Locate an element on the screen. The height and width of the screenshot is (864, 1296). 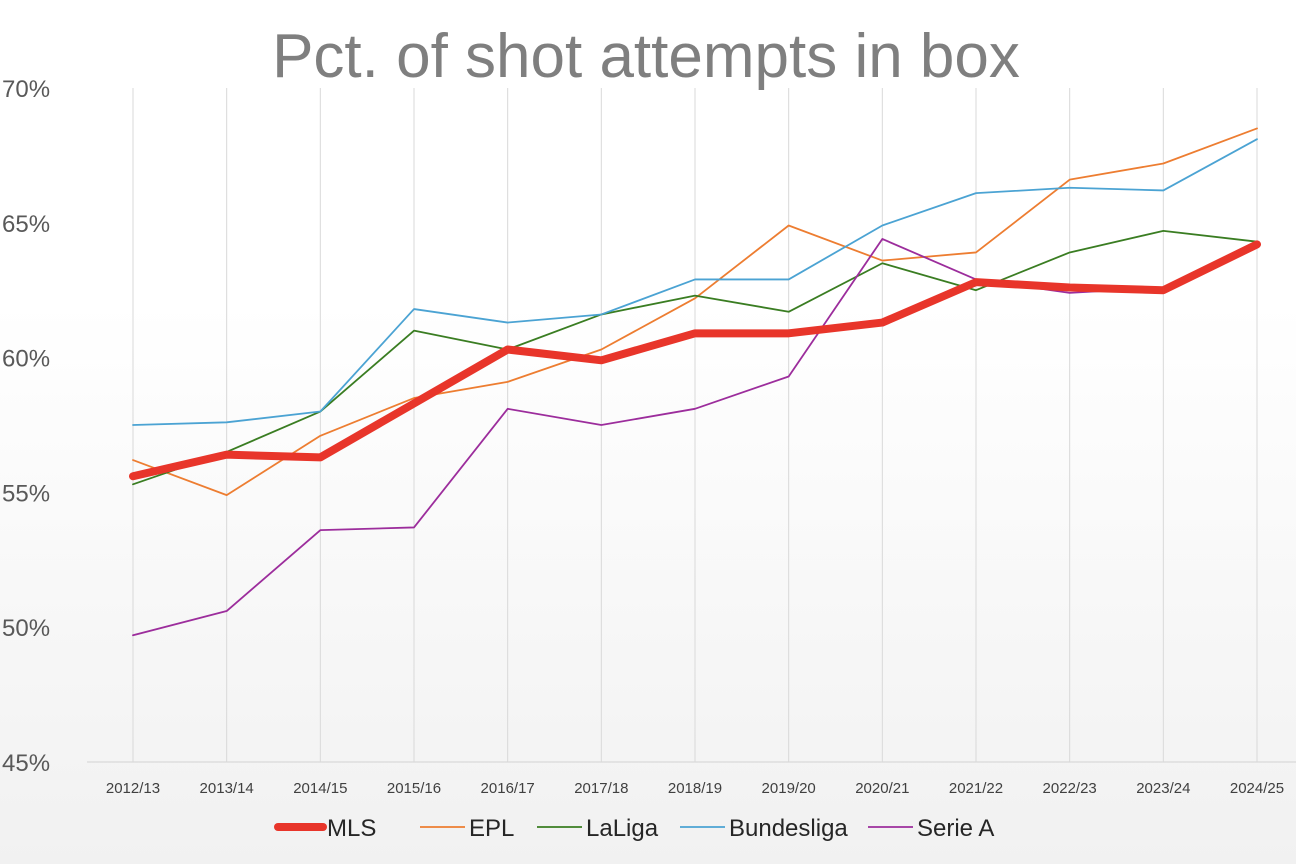
x-tick-label: 2014/15 is located at coordinates (320, 788).